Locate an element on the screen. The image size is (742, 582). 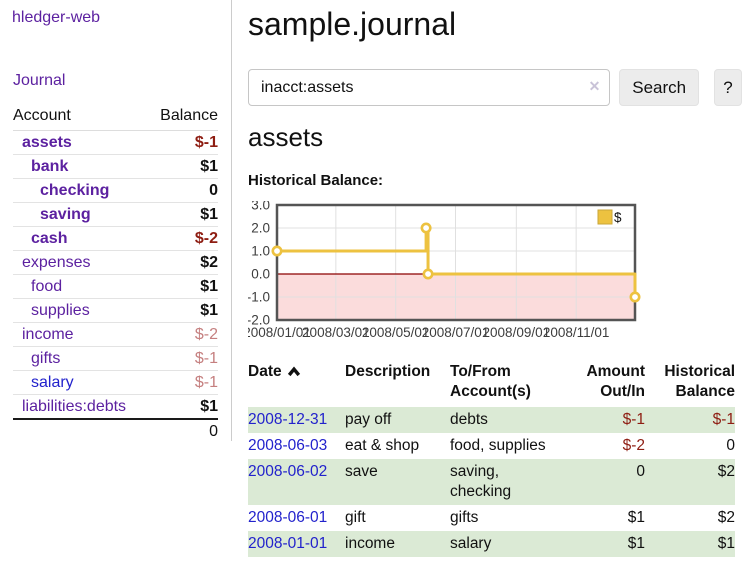
transaction-row: 2008-01-01 income salary $1 $1 is located at coordinates (491, 544).